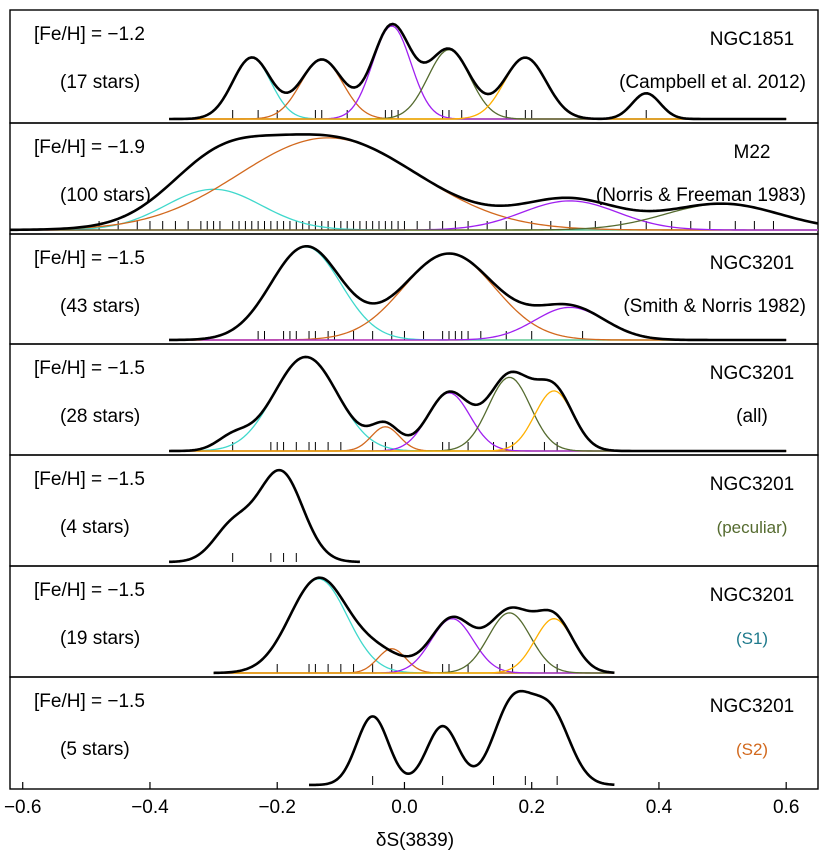 The image size is (830, 856). I want to click on x-axis: −0.6 −0.4 −0.2 0.0 0.2 0.4 0.6, so click(401, 800).